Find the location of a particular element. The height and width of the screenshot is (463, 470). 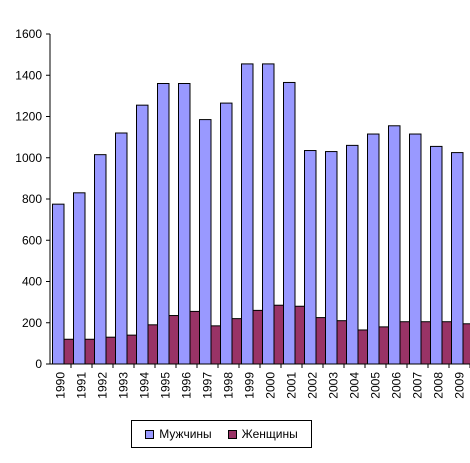

y-tick-label: 800 is located at coordinates (32, 199).